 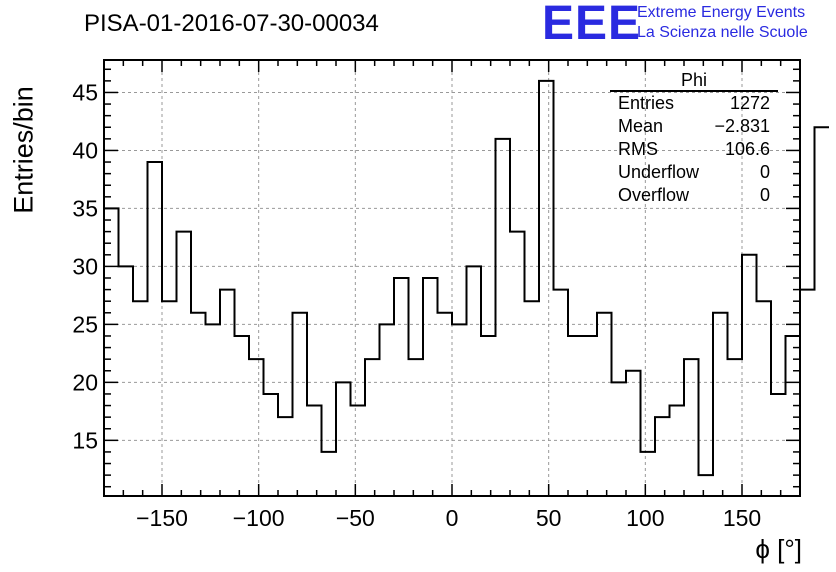 What do you see at coordinates (452, 518) in the screenshot?
I see `x-tick-label: 0` at bounding box center [452, 518].